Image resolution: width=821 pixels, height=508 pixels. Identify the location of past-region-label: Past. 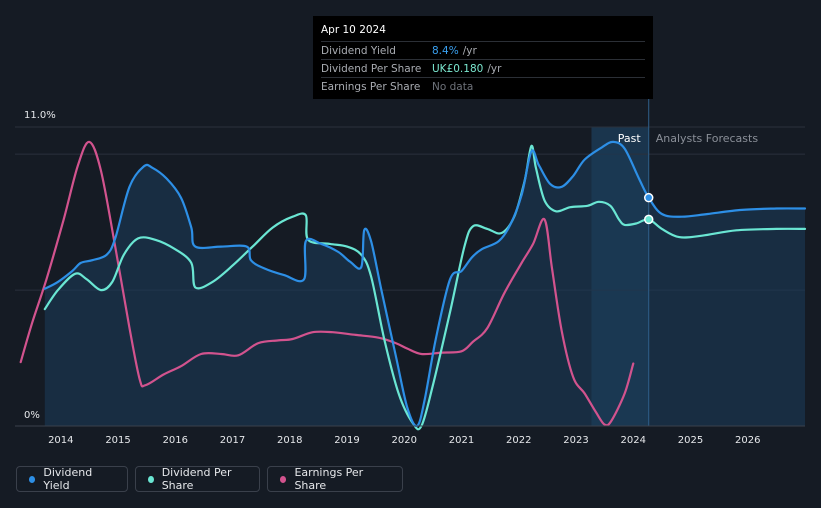
(630, 138).